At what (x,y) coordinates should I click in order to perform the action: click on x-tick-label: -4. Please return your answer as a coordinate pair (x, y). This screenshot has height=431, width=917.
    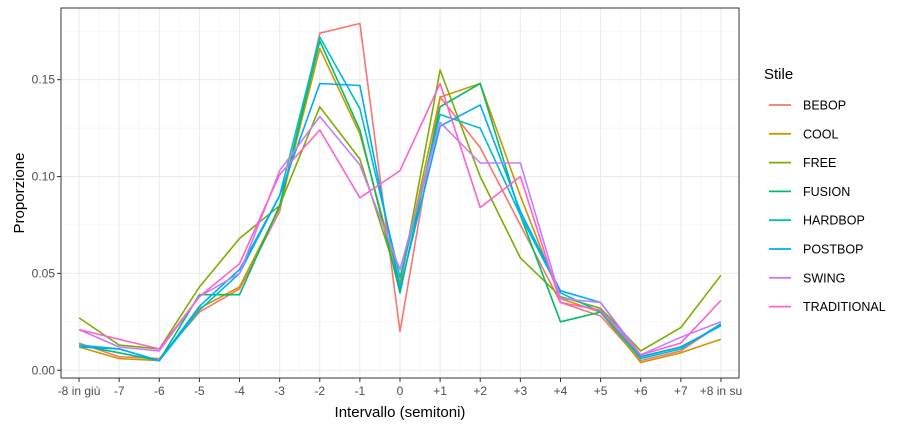
    Looking at the image, I should click on (239, 391).